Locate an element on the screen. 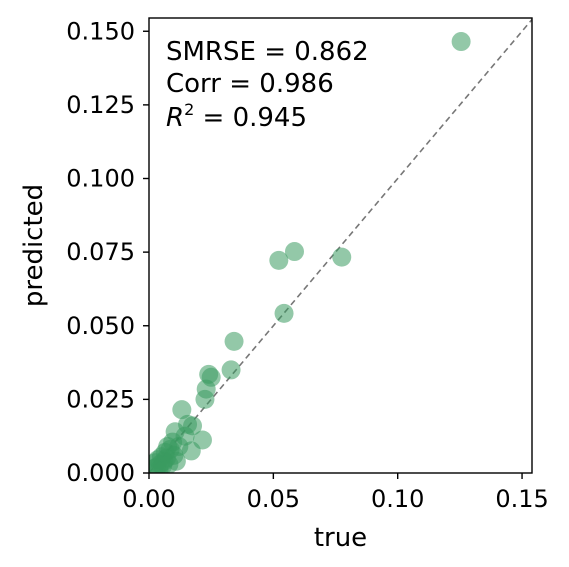 The image size is (569, 567). y-tick-label: 0.050 is located at coordinates (100, 326).